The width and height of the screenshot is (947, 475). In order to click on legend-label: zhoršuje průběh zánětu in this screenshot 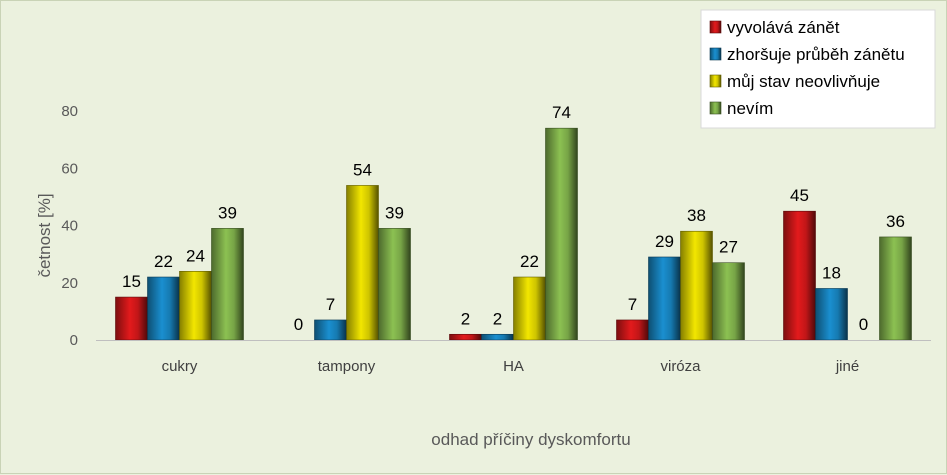, I will do `click(816, 54)`.